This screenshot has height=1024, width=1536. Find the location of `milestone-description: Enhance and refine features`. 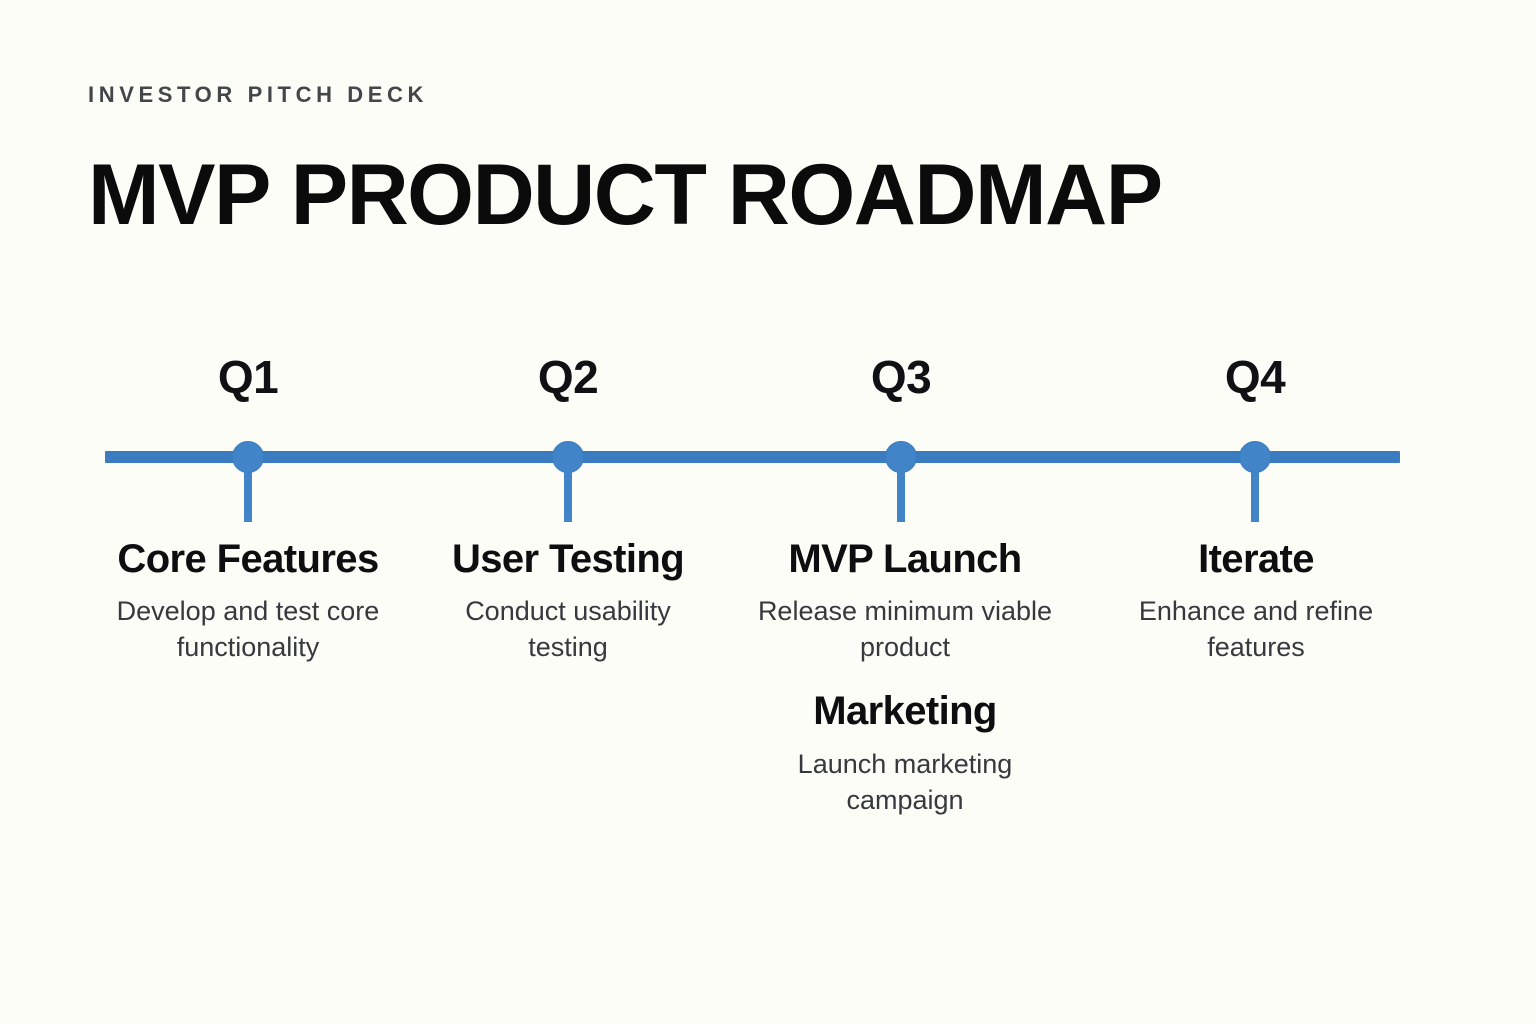

milestone-description: Enhance and refine features is located at coordinates (1256, 629).